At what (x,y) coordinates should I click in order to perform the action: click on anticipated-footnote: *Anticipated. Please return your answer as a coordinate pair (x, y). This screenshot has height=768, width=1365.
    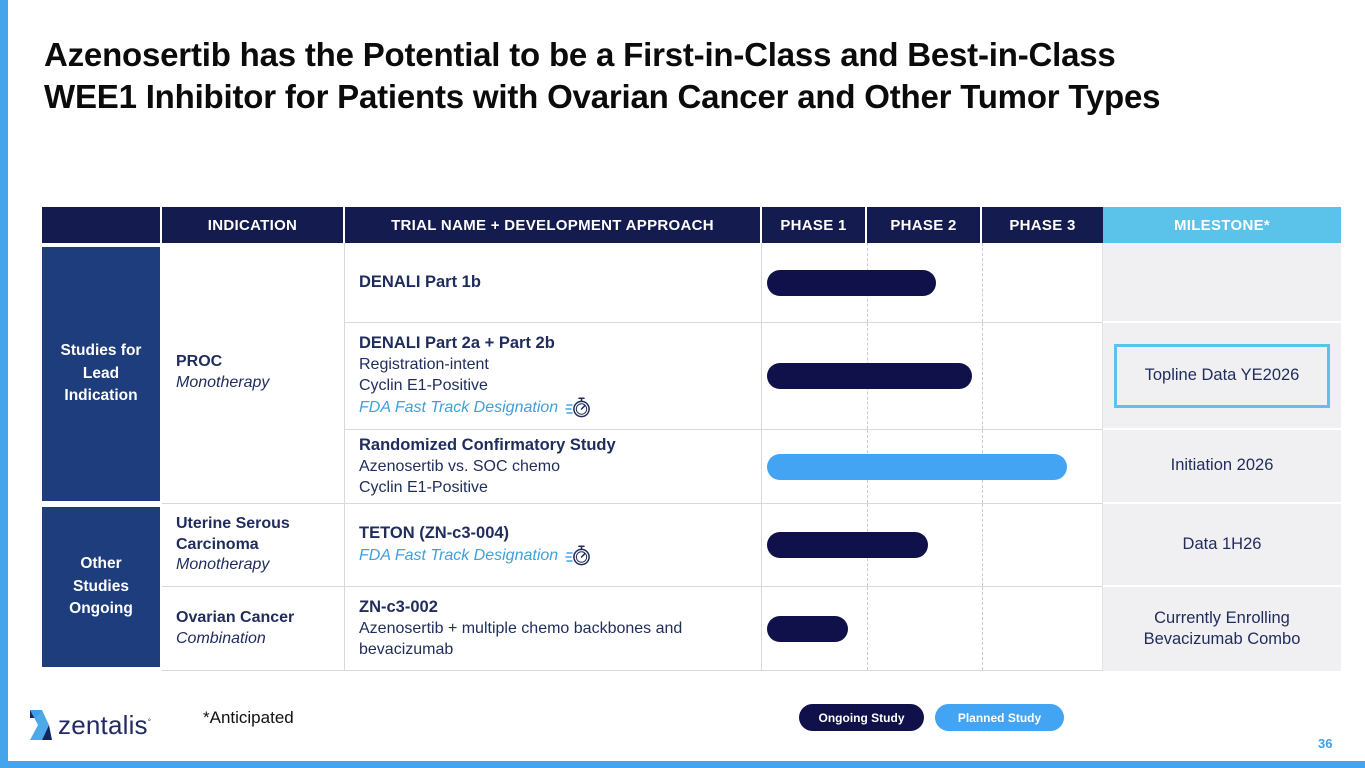
    Looking at the image, I should click on (248, 717).